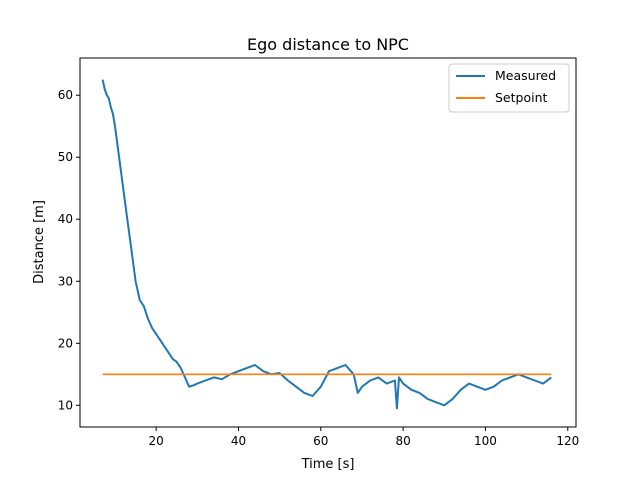 This screenshot has width=640, height=480. Describe the element at coordinates (509, 88) in the screenshot. I see `legend: Measured Setpoint` at that location.